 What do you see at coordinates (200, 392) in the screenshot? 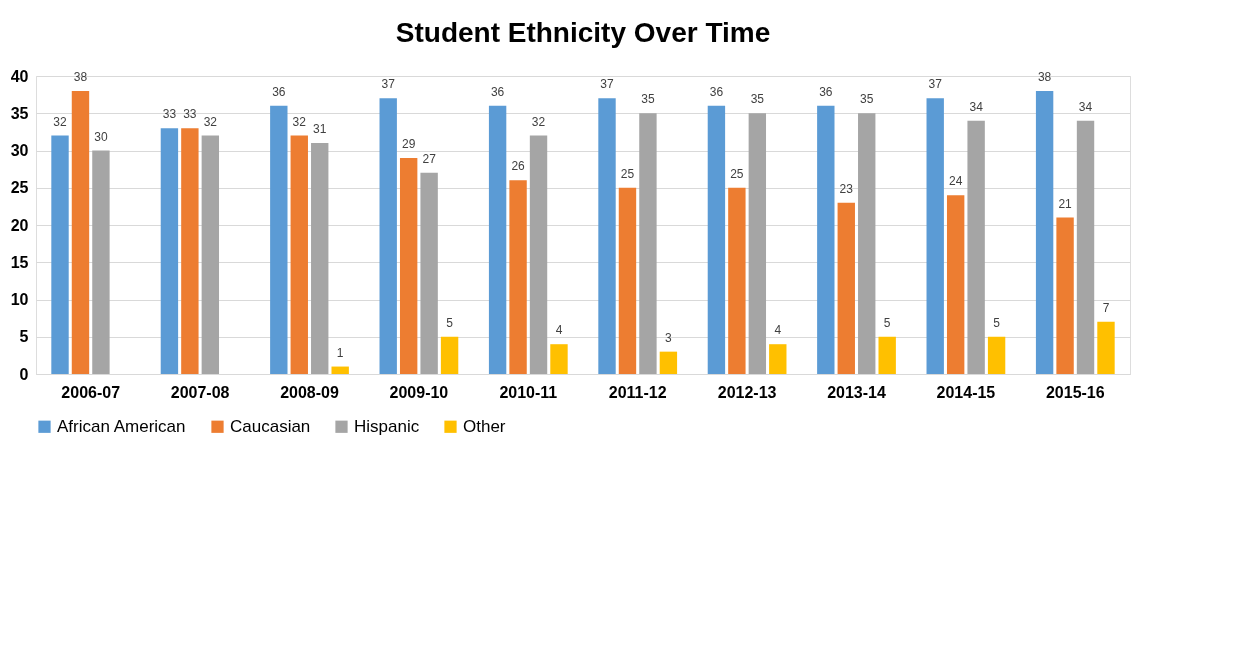
I see `x-tick-label: 2007-08` at bounding box center [200, 392].